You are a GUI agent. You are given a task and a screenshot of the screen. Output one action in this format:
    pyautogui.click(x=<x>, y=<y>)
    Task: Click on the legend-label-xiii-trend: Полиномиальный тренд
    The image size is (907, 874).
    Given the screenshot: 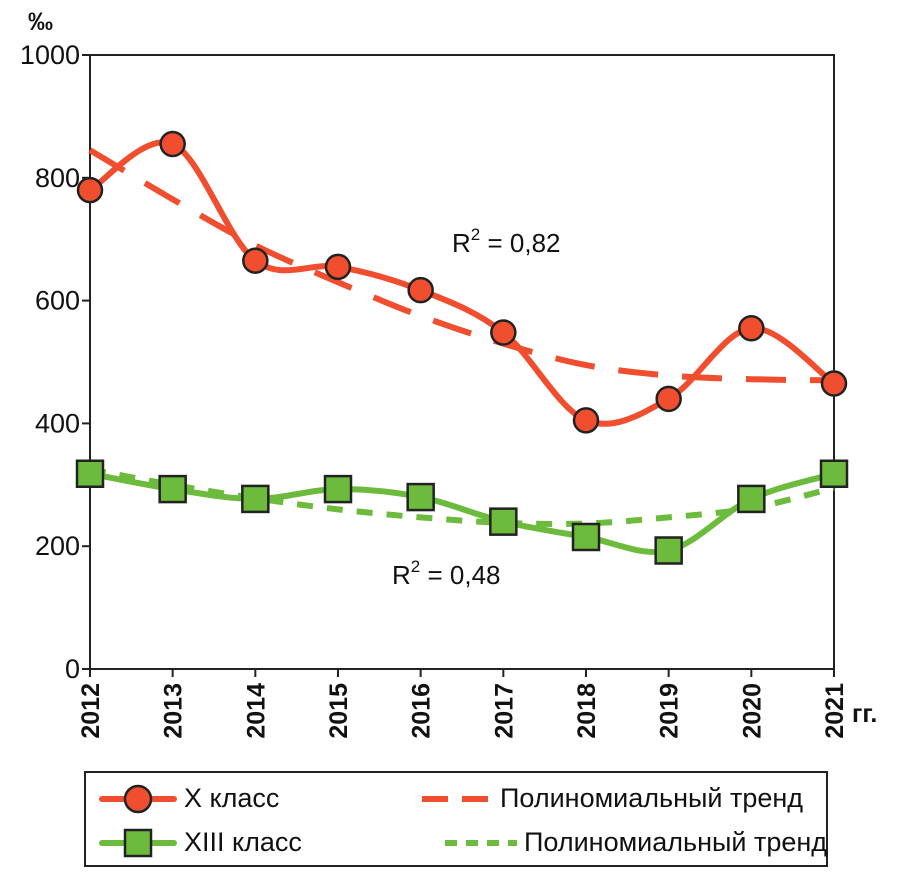 What is the action you would take?
    pyautogui.click(x=676, y=842)
    